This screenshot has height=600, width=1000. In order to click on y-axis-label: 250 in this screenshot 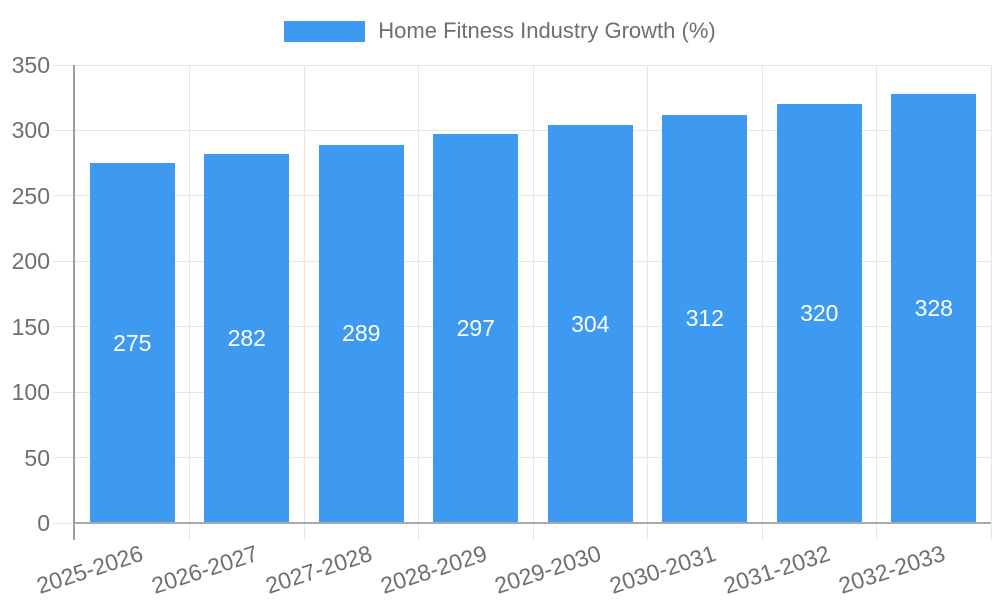, I will do `click(30, 195)`.